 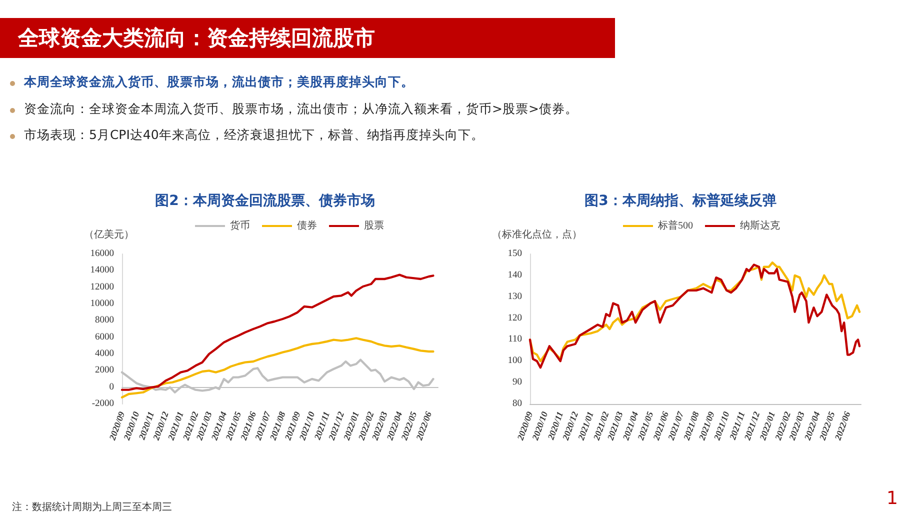 What do you see at coordinates (240, 226) in the screenshot?
I see `legend-label: 货币` at bounding box center [240, 226].